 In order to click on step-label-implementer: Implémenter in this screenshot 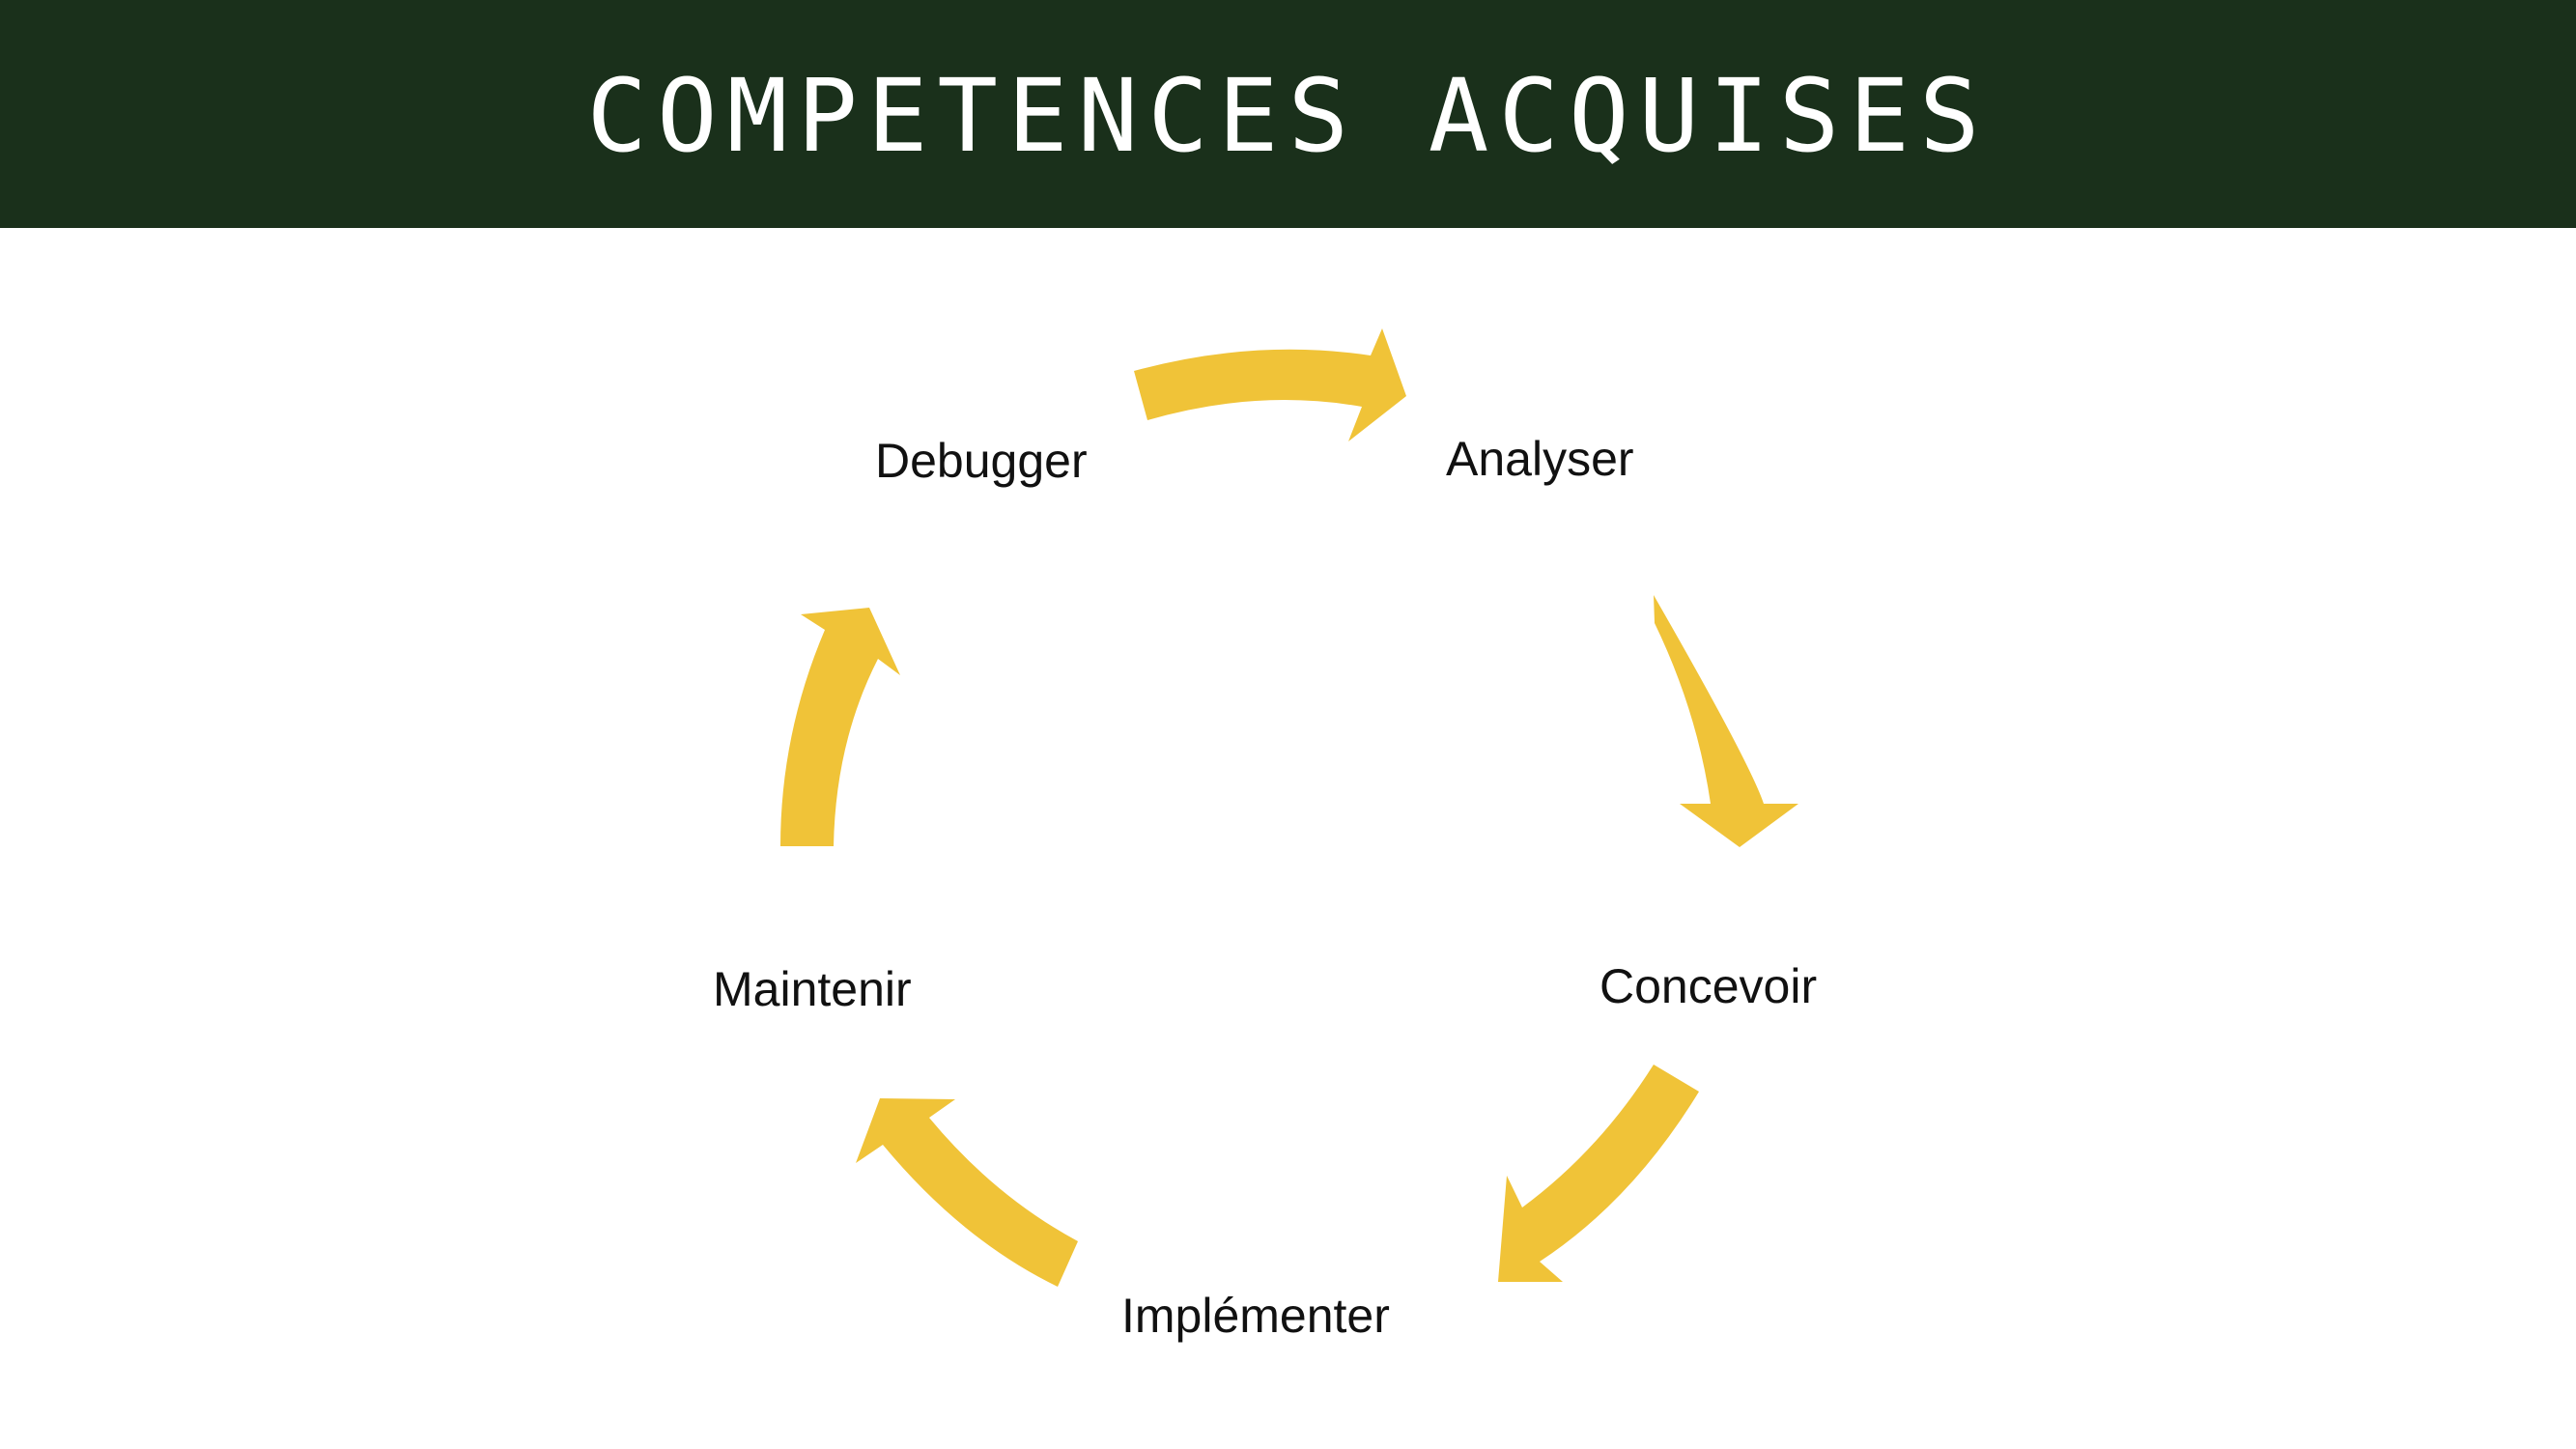, I will do `click(1255, 1316)`.